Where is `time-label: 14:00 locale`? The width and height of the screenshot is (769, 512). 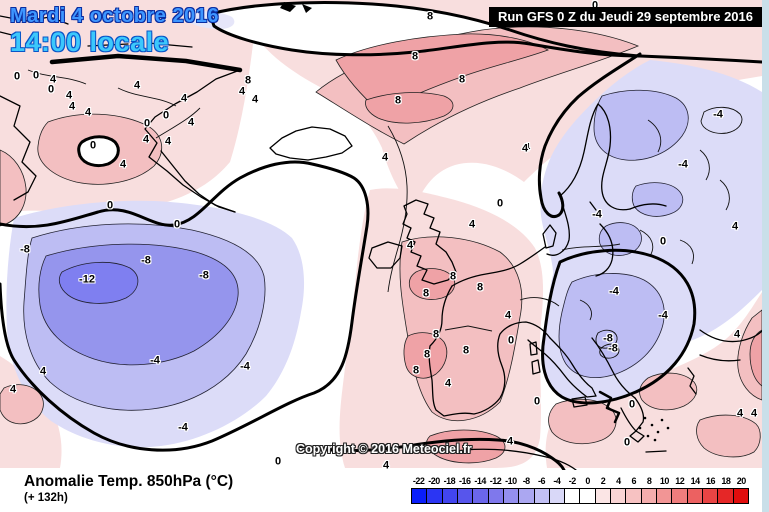
time-label: 14:00 locale is located at coordinates (90, 42).